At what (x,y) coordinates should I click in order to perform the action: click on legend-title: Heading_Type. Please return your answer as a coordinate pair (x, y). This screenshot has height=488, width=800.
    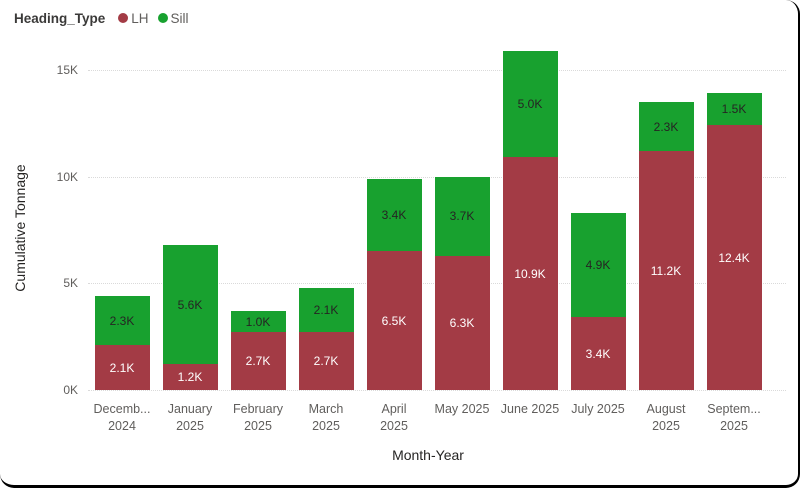
    Looking at the image, I should click on (60, 18).